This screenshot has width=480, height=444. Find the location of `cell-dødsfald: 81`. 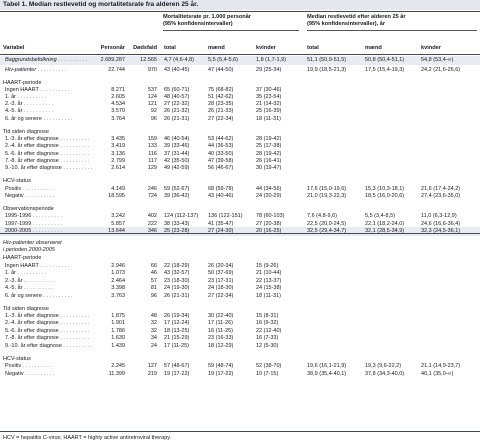

cell-dødsfald: 81 is located at coordinates (153, 288).